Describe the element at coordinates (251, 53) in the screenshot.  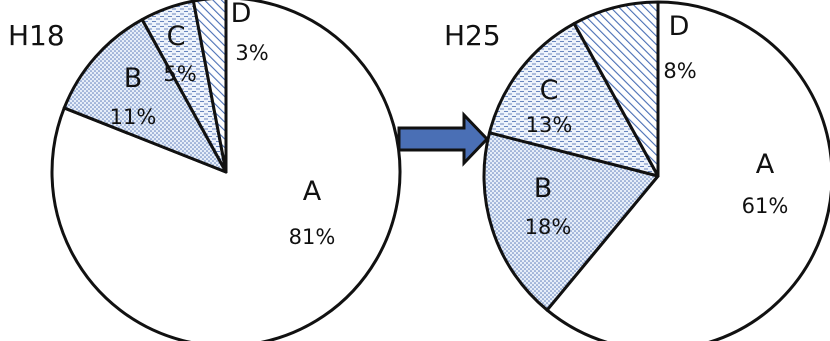
I see `slice-percent-label: 3%` at that location.